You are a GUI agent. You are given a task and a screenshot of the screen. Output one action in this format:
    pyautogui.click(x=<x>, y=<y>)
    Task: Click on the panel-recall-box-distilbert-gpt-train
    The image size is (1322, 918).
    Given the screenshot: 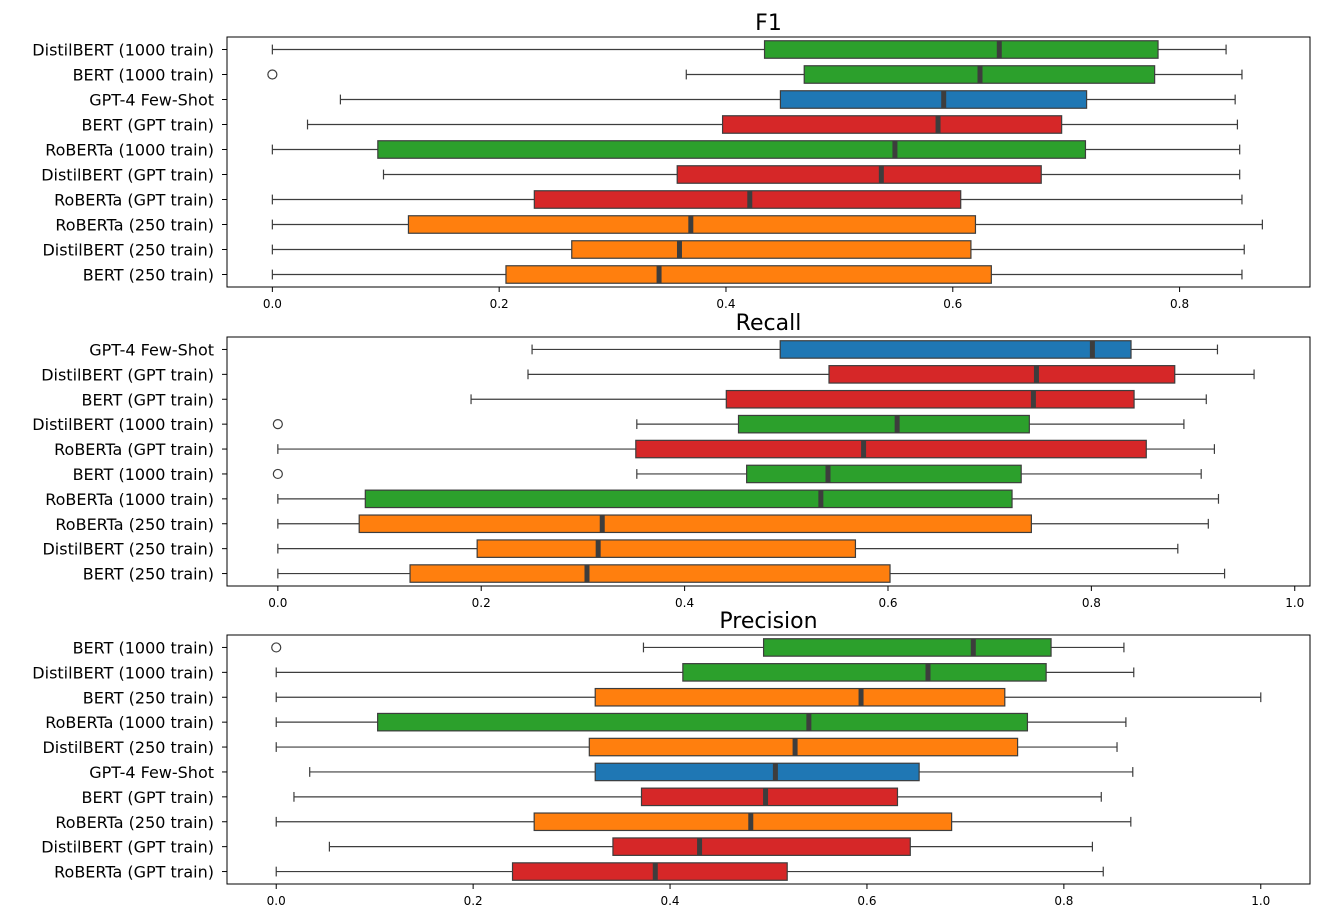 What is the action you would take?
    pyautogui.click(x=891, y=374)
    